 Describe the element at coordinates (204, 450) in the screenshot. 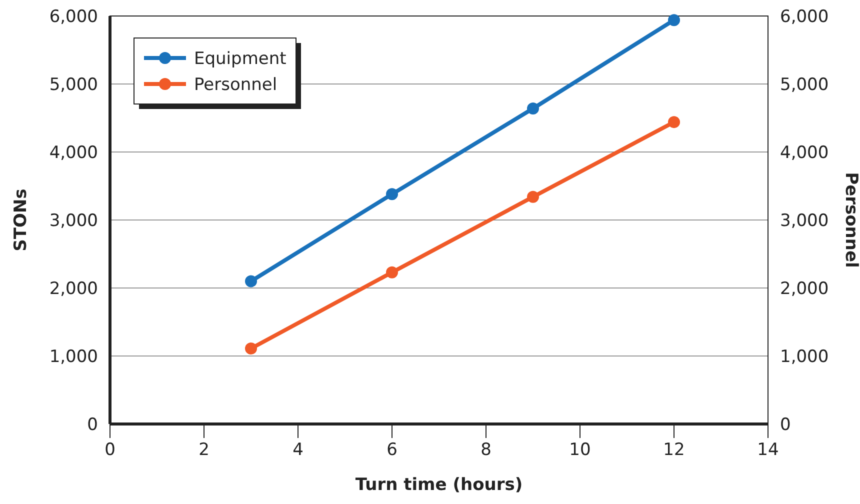

I see `x-tick-label: 2` at that location.